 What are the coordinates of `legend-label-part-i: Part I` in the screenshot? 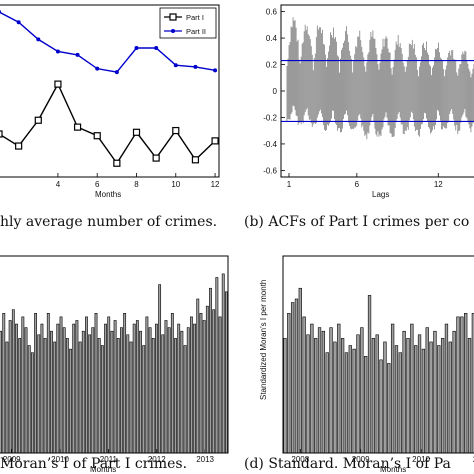 It's located at (195, 17).